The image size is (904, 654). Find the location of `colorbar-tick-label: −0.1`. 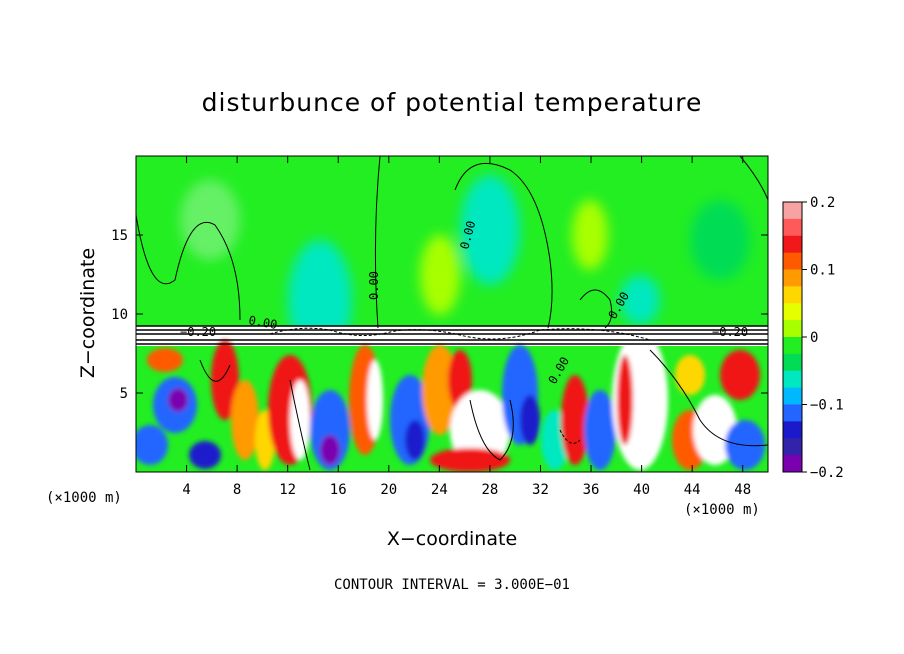

colorbar-tick-label: −0.1 is located at coordinates (827, 406).